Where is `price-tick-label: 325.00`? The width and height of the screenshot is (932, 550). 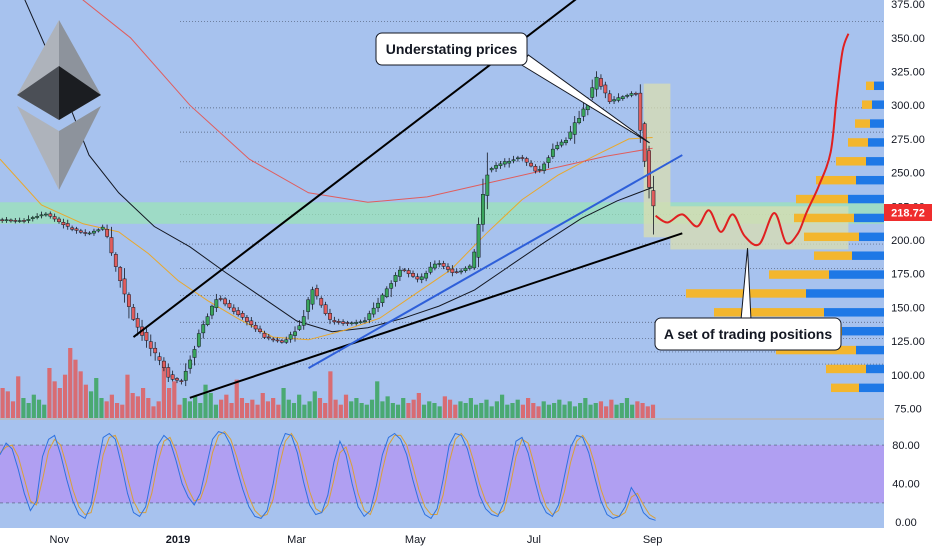
price-tick-label: 325.00 is located at coordinates (908, 72).